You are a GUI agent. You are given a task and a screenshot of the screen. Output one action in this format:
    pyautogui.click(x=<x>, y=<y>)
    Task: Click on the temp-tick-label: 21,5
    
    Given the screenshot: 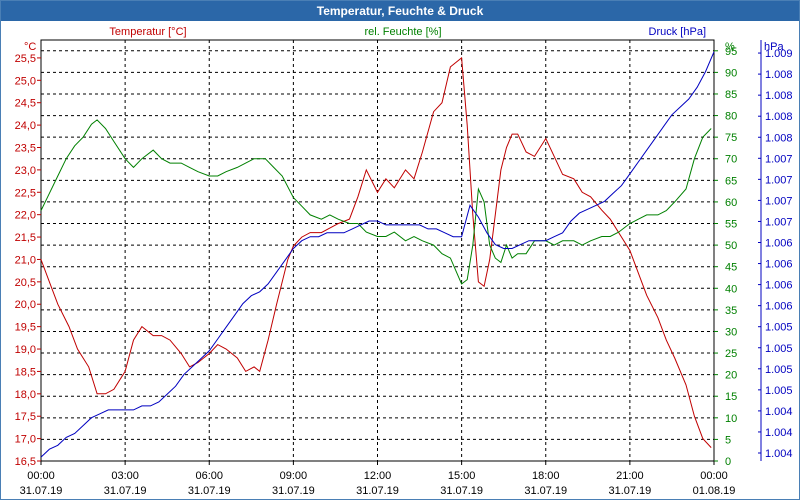 What is the action you would take?
    pyautogui.click(x=25, y=238)
    